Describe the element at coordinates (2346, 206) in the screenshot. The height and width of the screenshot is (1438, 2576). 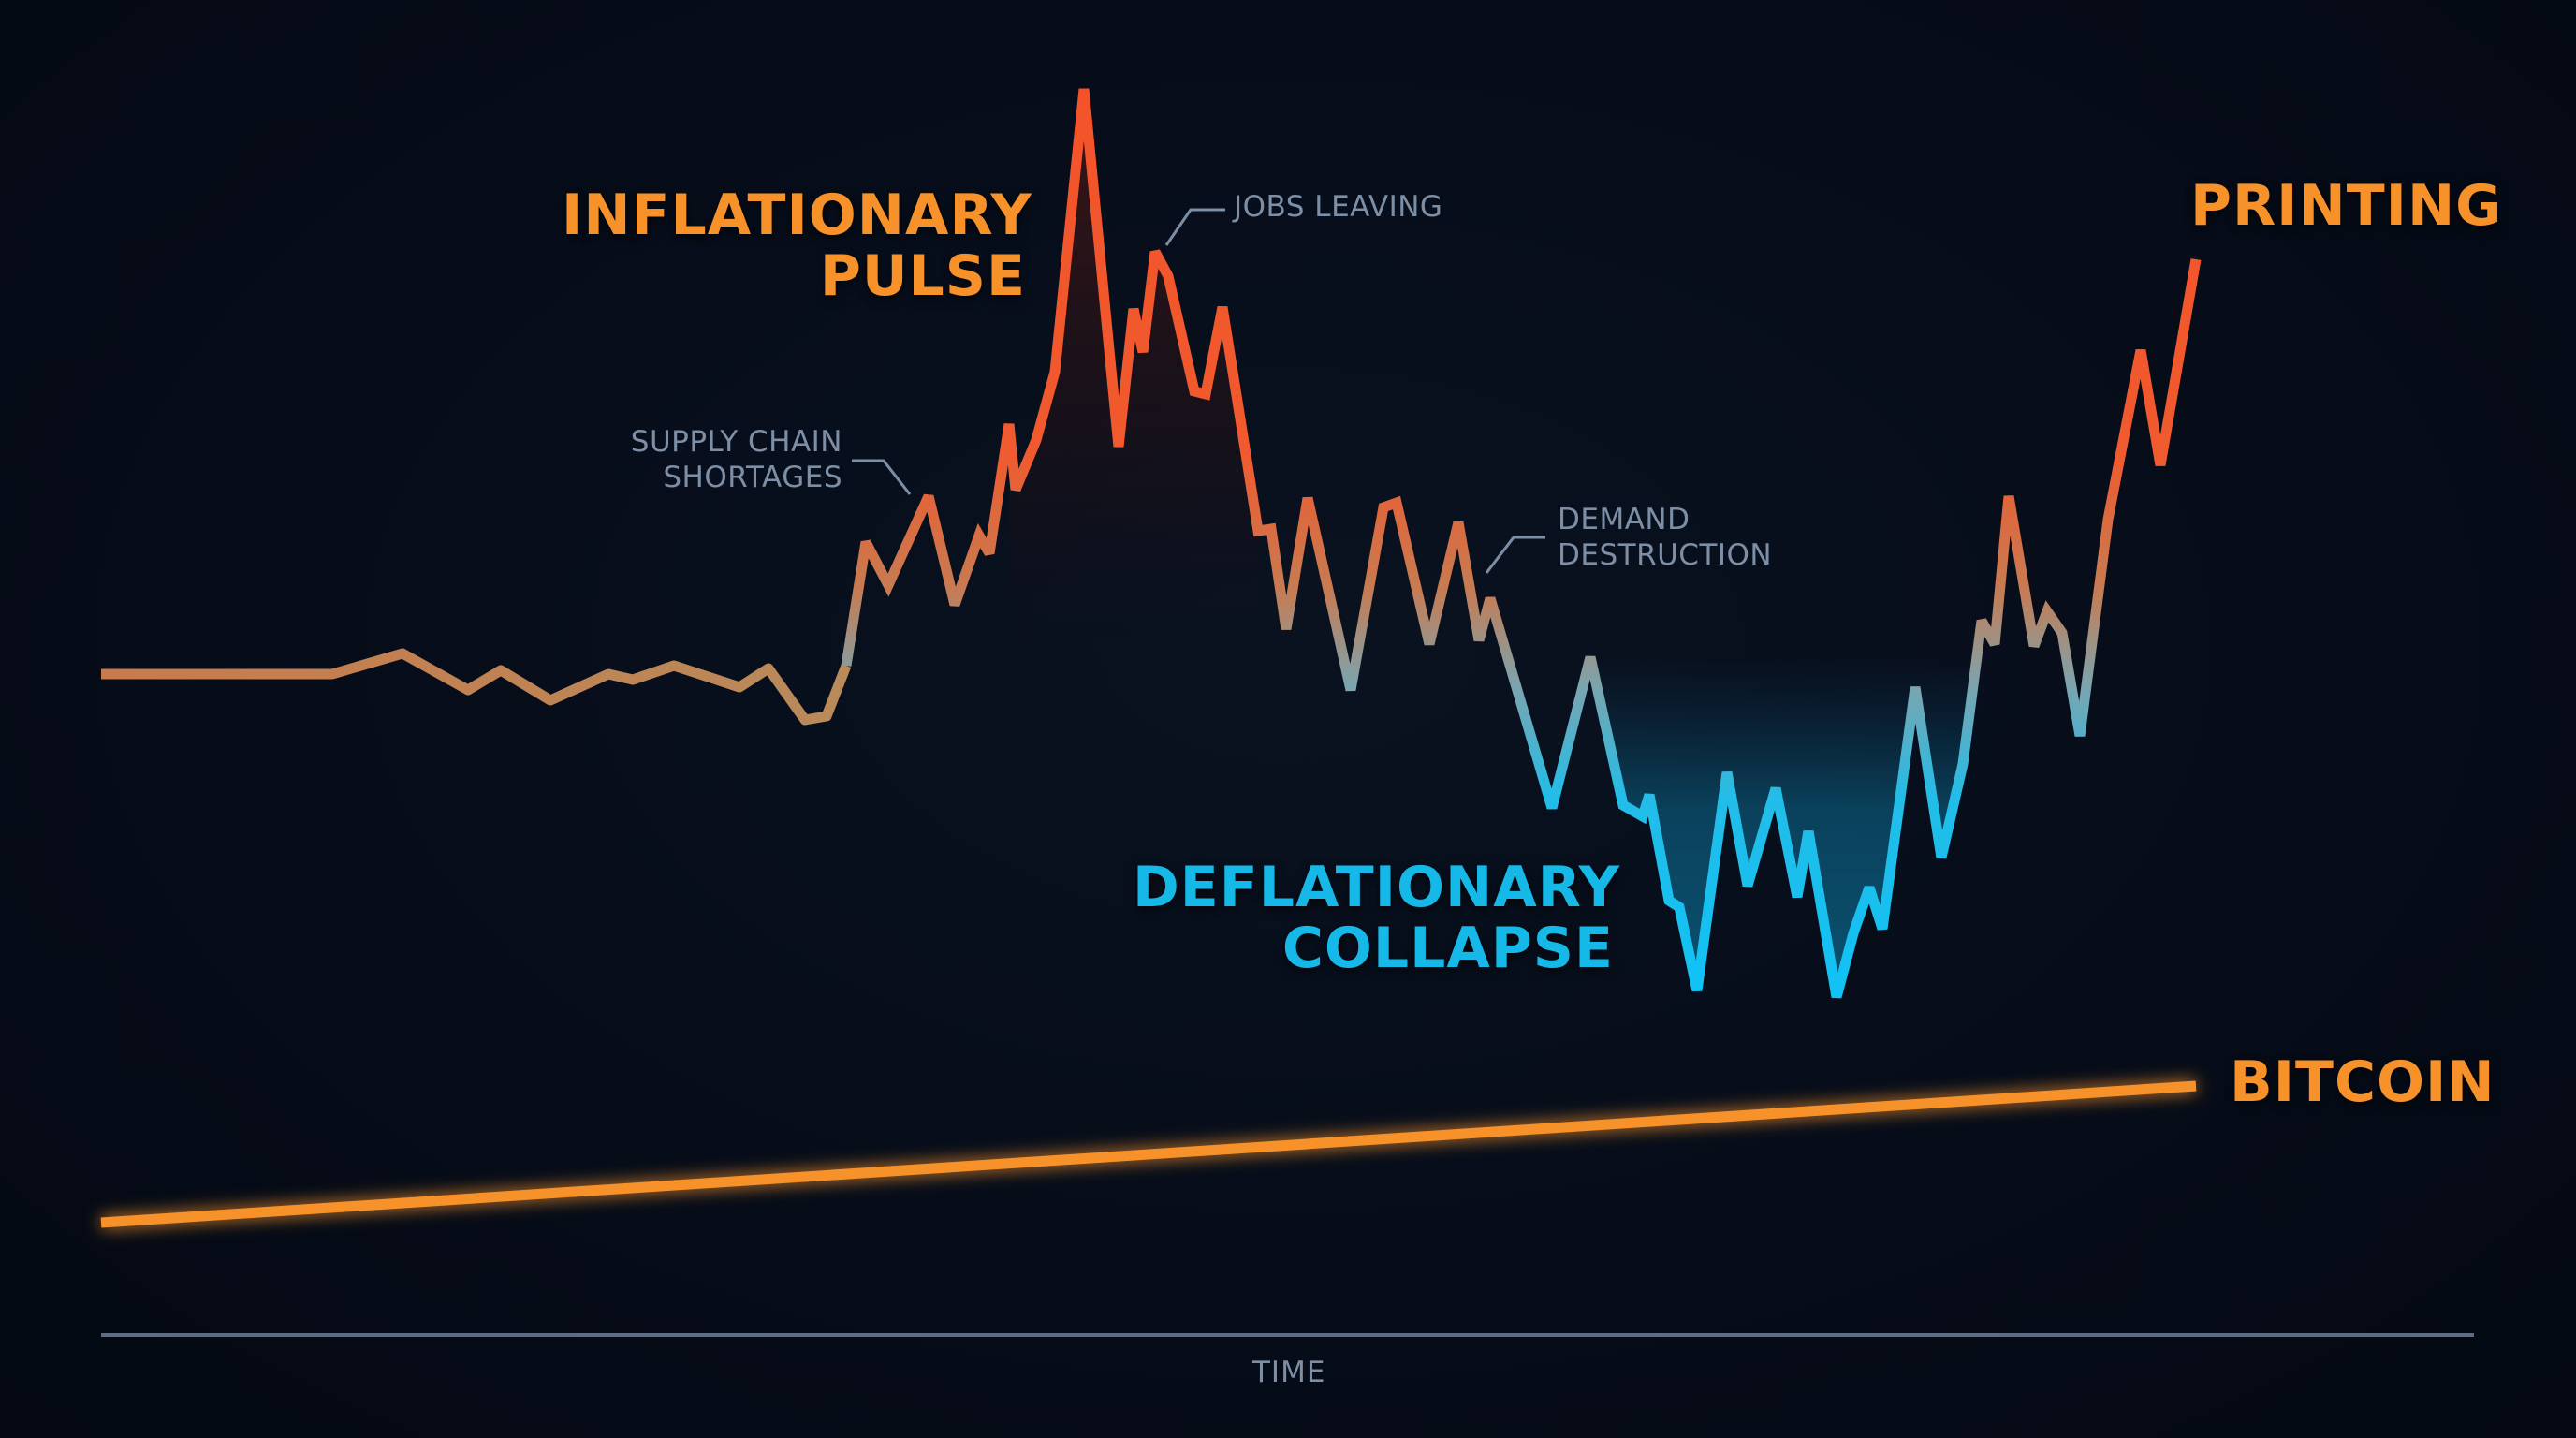
I see `printing-label: PRINTING` at that location.